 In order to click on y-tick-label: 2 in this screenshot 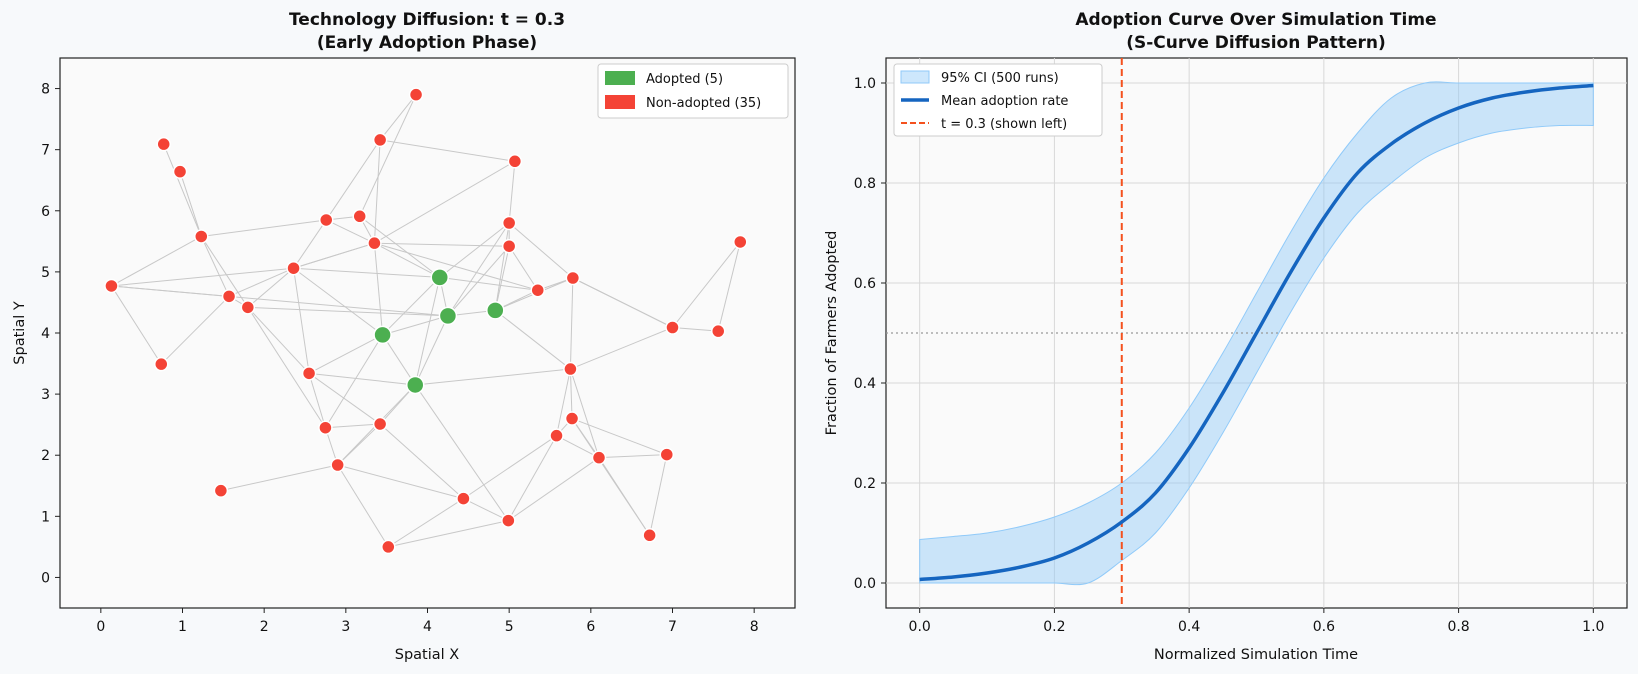, I will do `click(45, 456)`.